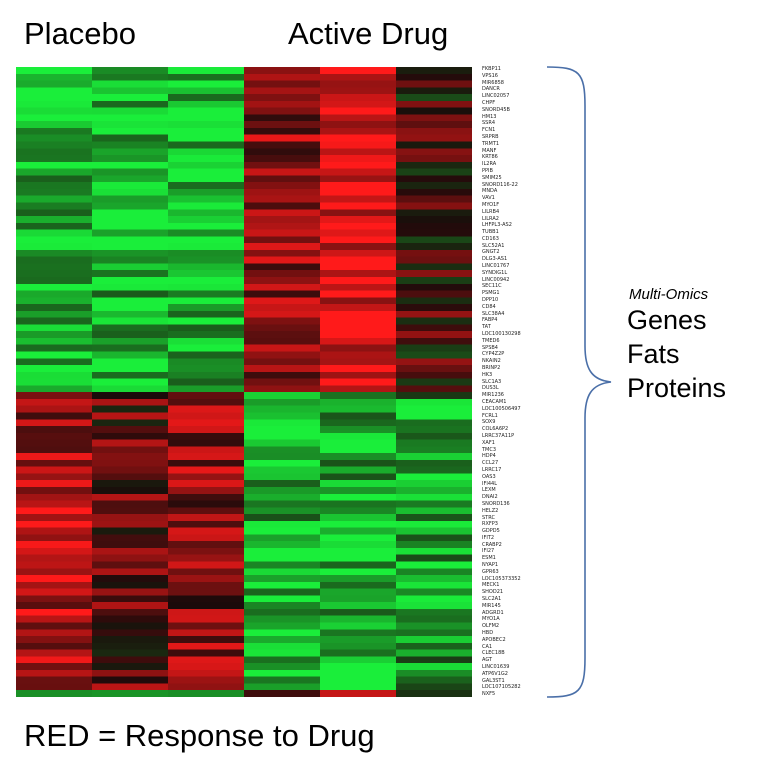 Image resolution: width=763 pixels, height=783 pixels. Describe the element at coordinates (490, 347) in the screenshot. I see `gene-label: SPSB4` at that location.